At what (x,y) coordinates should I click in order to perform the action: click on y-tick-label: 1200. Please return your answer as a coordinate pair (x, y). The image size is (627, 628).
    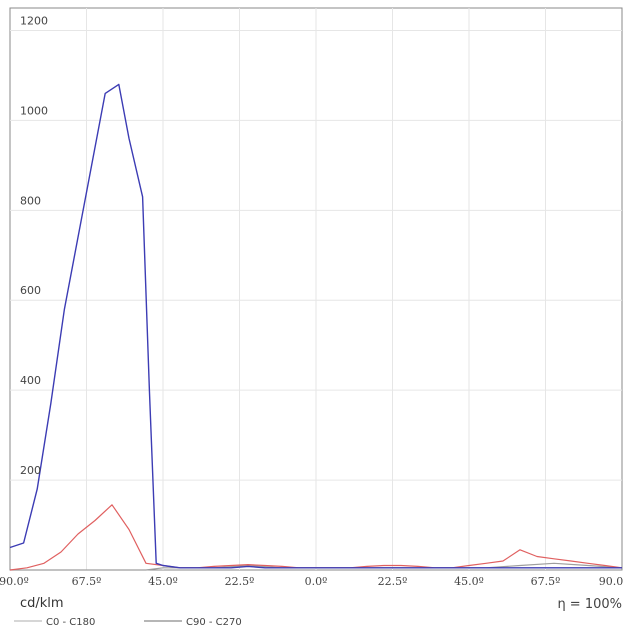
    Looking at the image, I should click on (34, 20).